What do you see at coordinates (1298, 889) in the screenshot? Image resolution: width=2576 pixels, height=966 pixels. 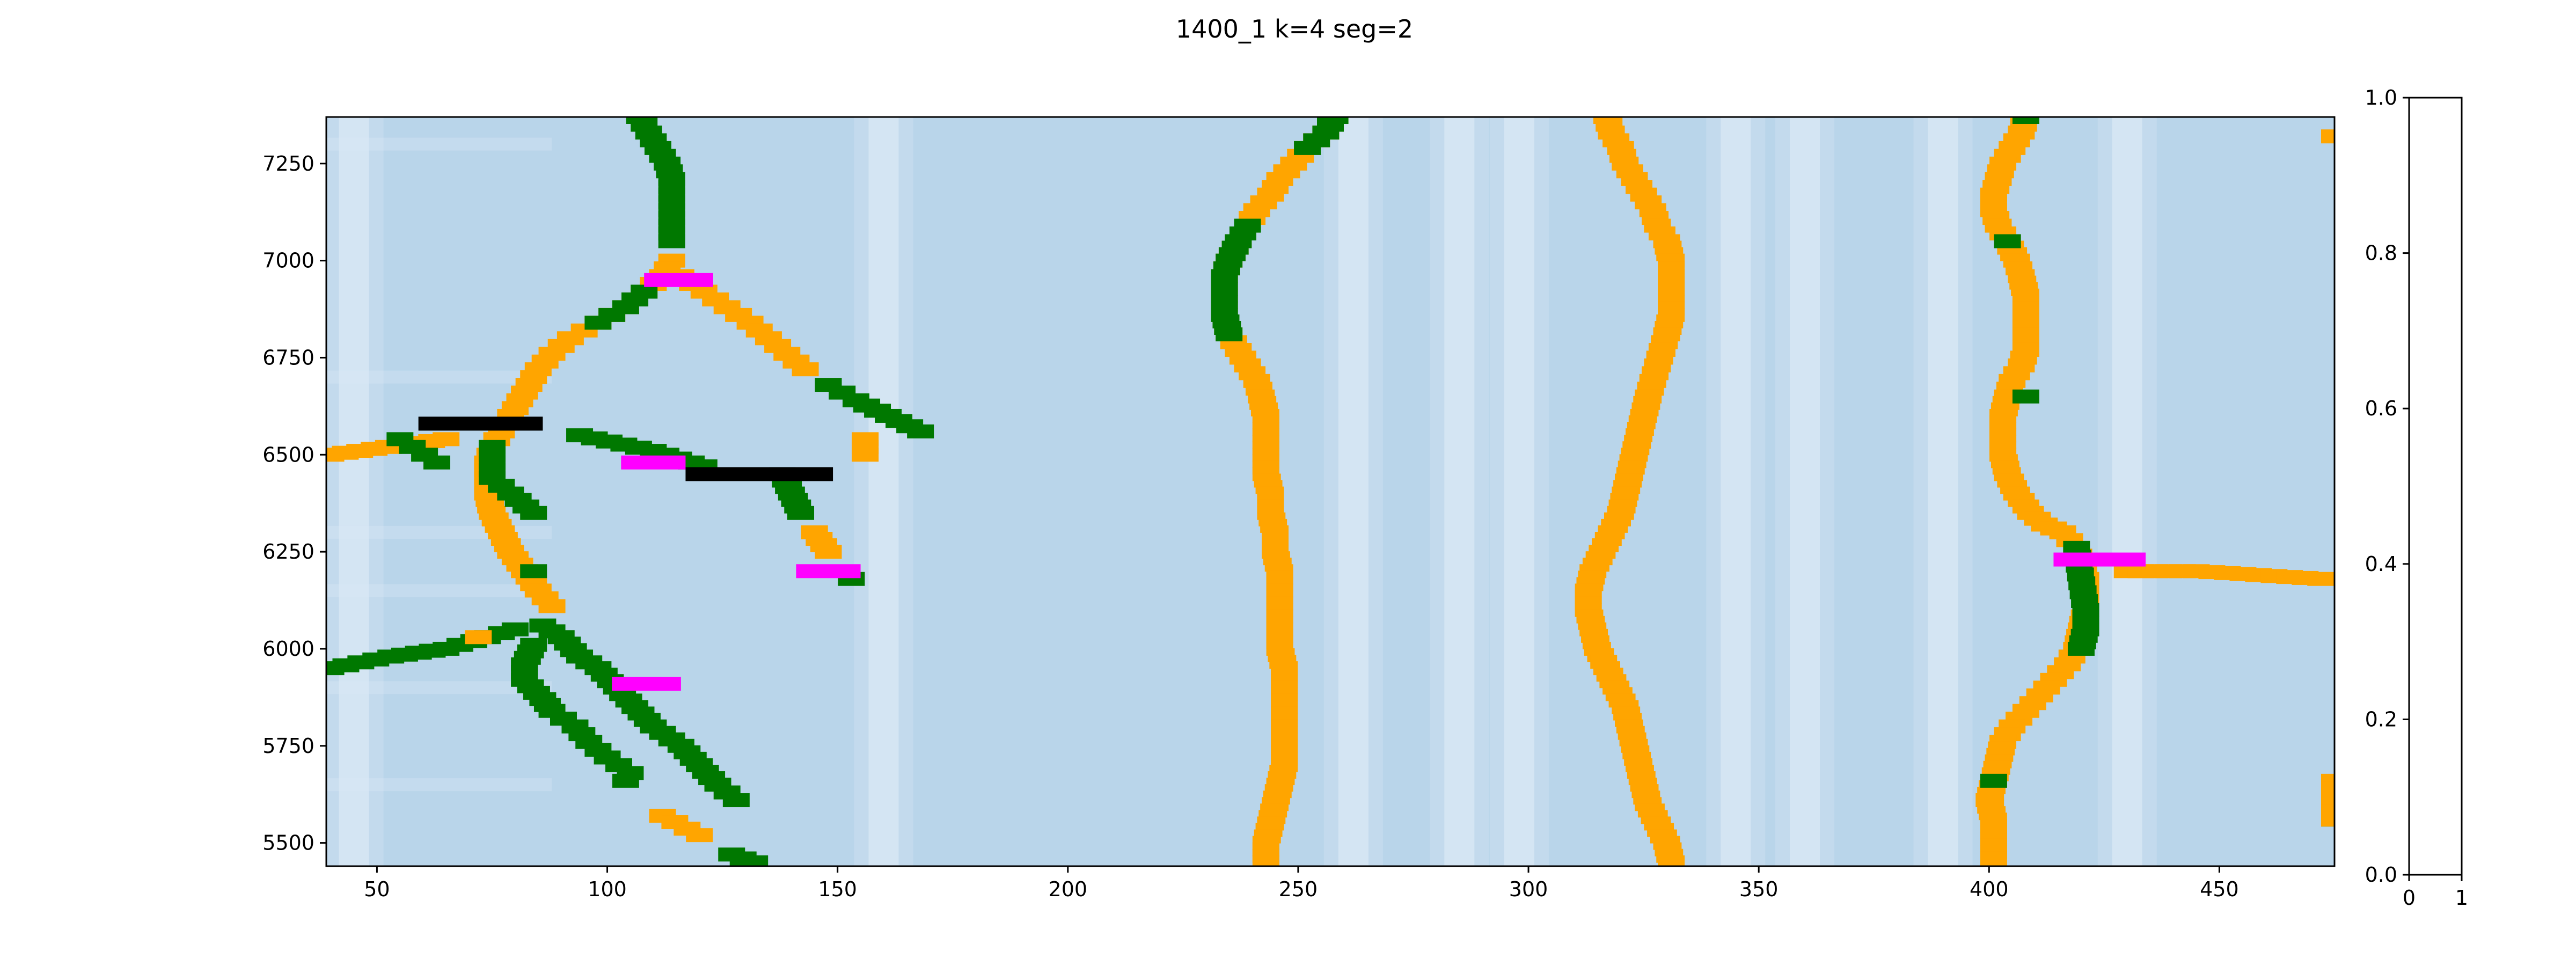 I see `x-tick-label: 250` at bounding box center [1298, 889].